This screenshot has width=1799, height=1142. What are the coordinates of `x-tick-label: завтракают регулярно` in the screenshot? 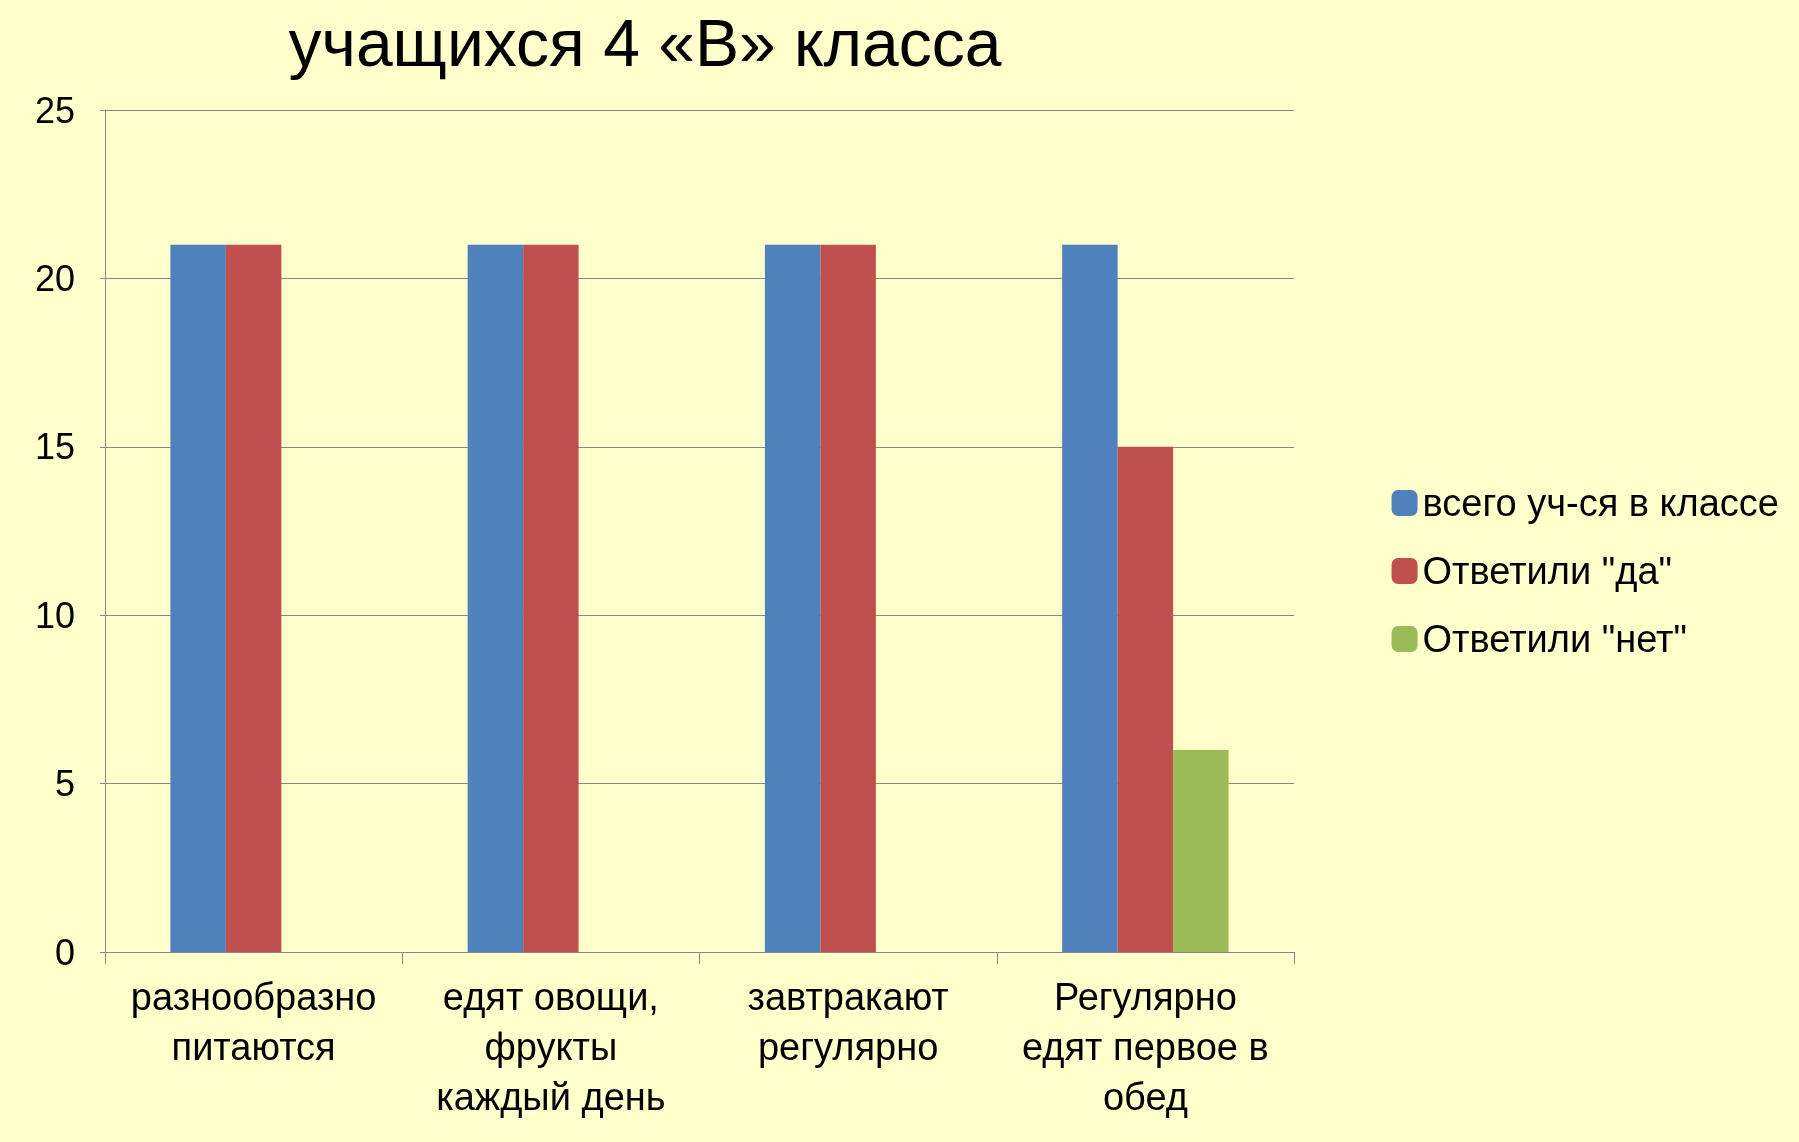 It's located at (848, 1022).